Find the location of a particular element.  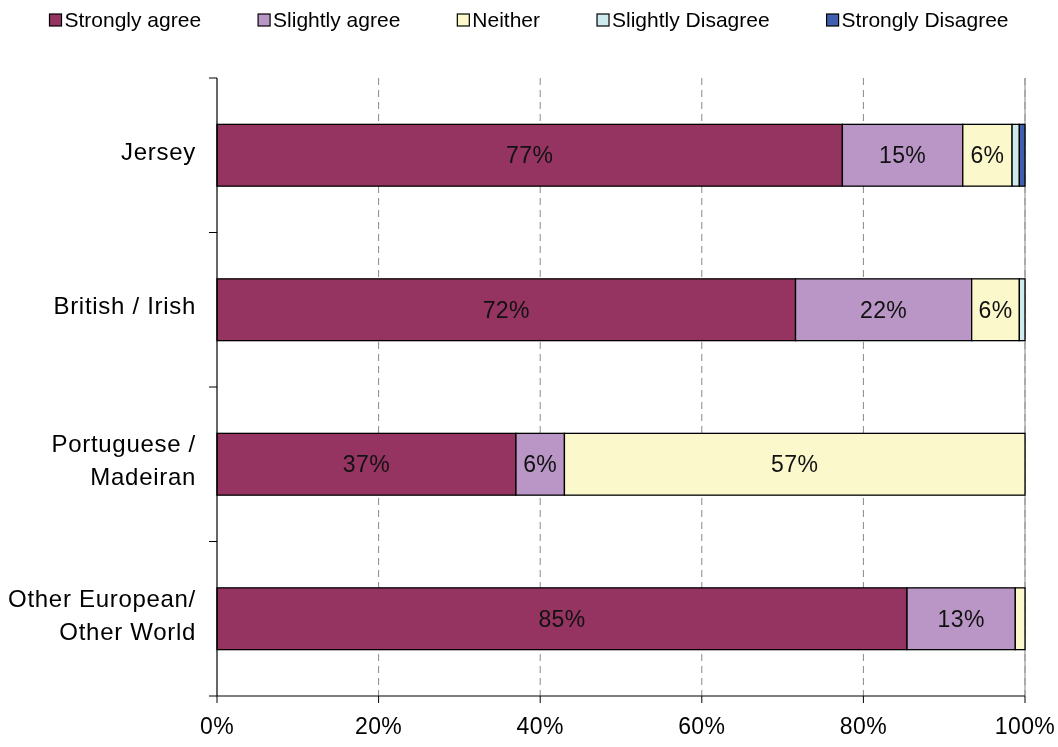

legend-label: Neither is located at coordinates (506, 20).